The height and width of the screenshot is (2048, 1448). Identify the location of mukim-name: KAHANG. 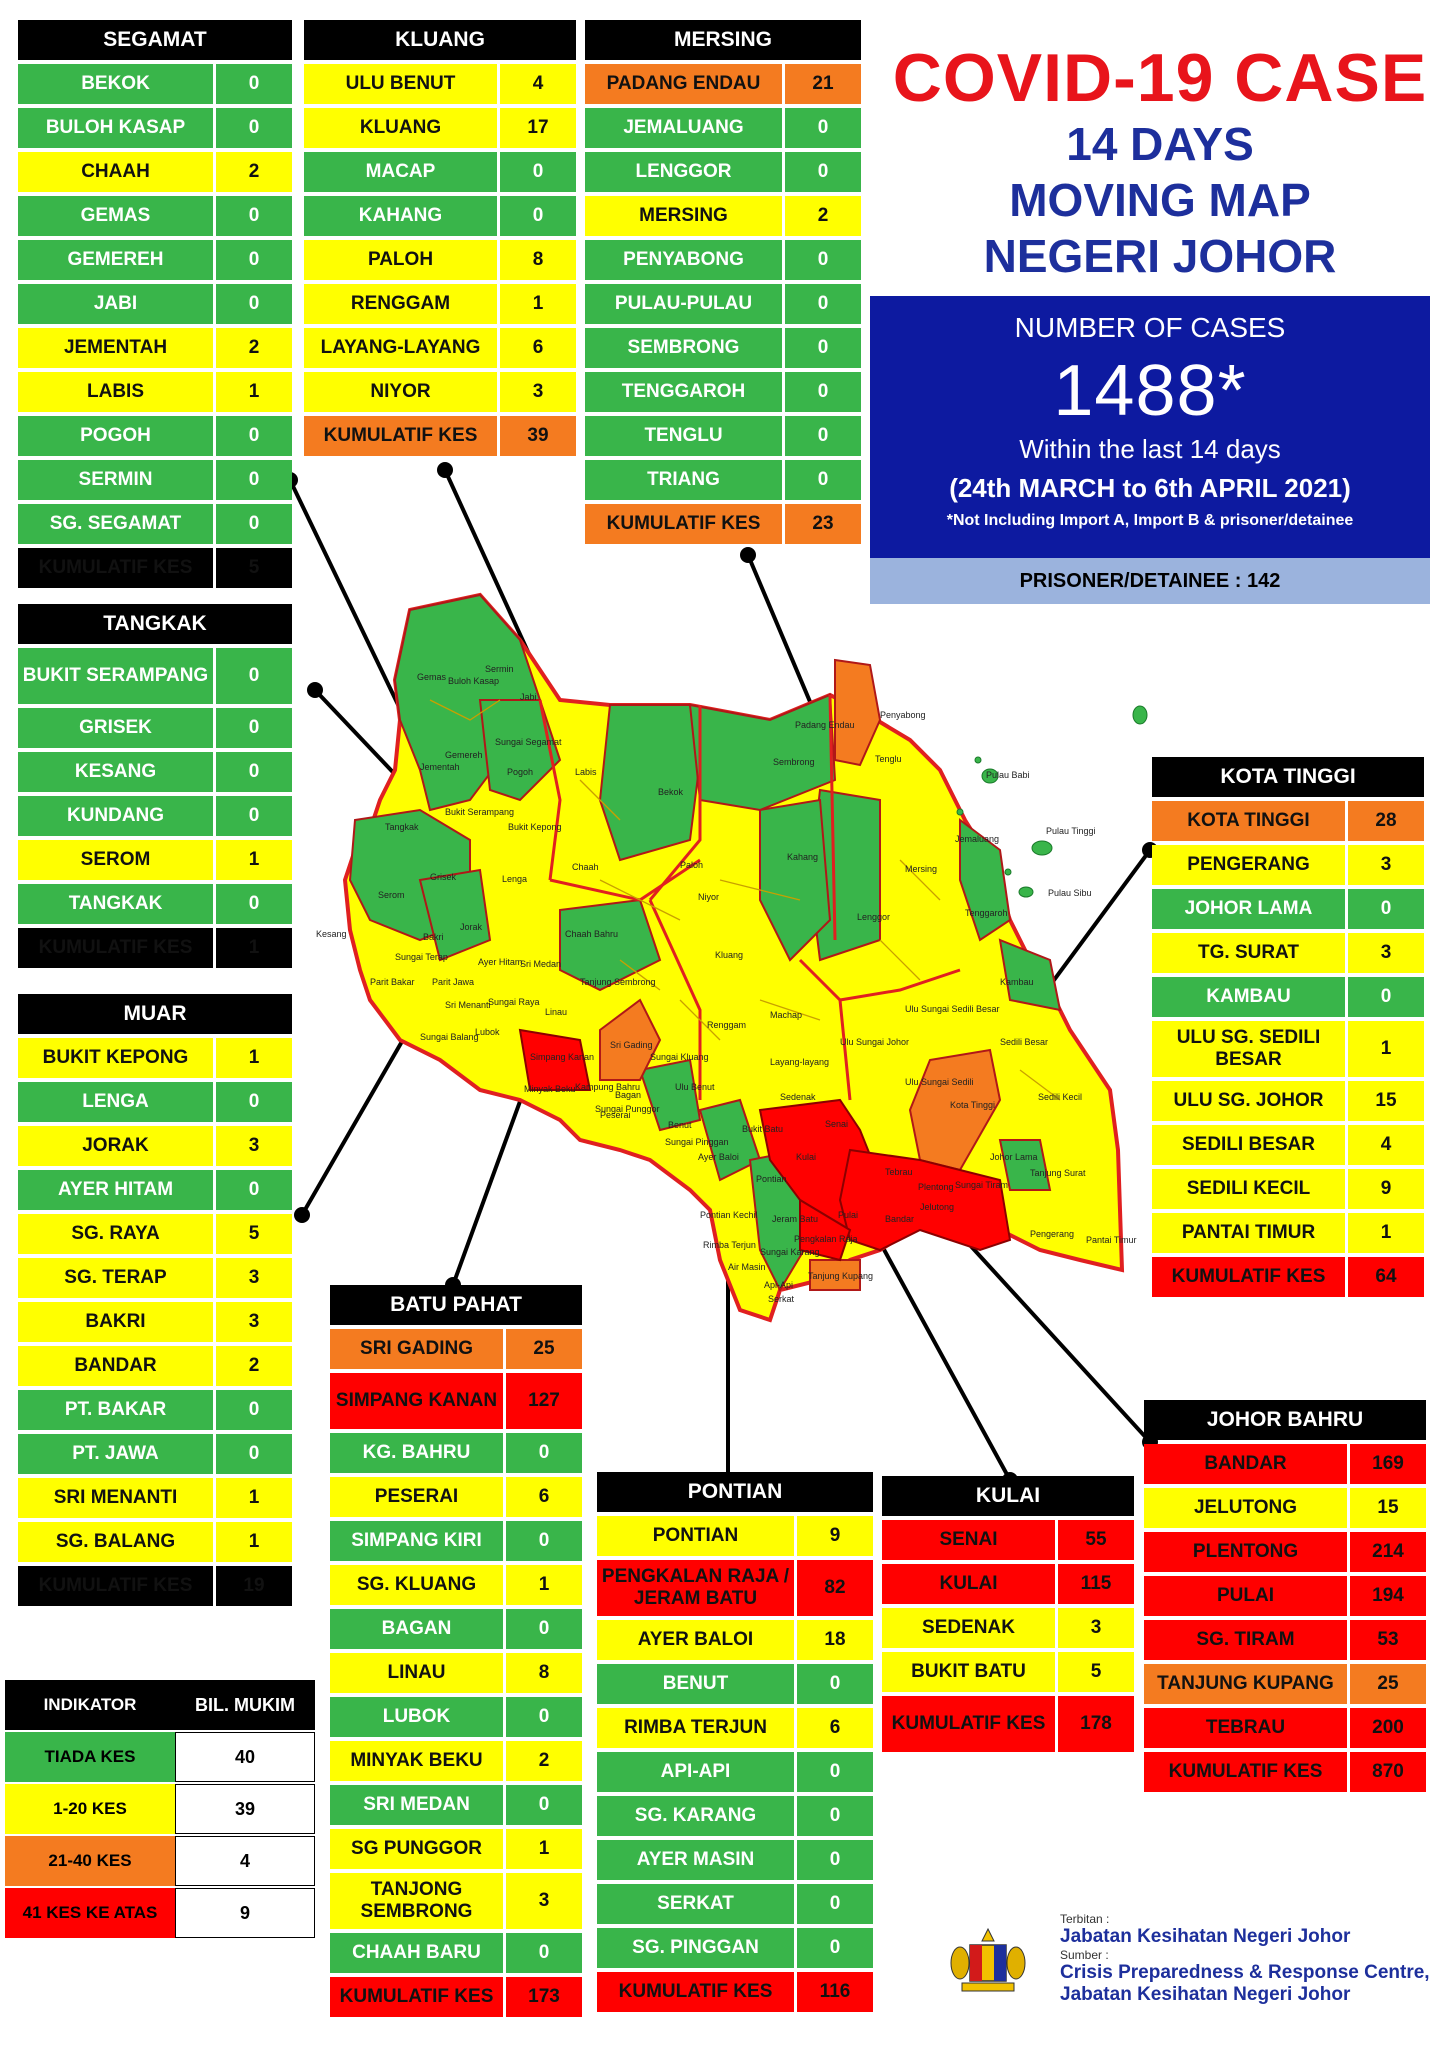
(402, 216).